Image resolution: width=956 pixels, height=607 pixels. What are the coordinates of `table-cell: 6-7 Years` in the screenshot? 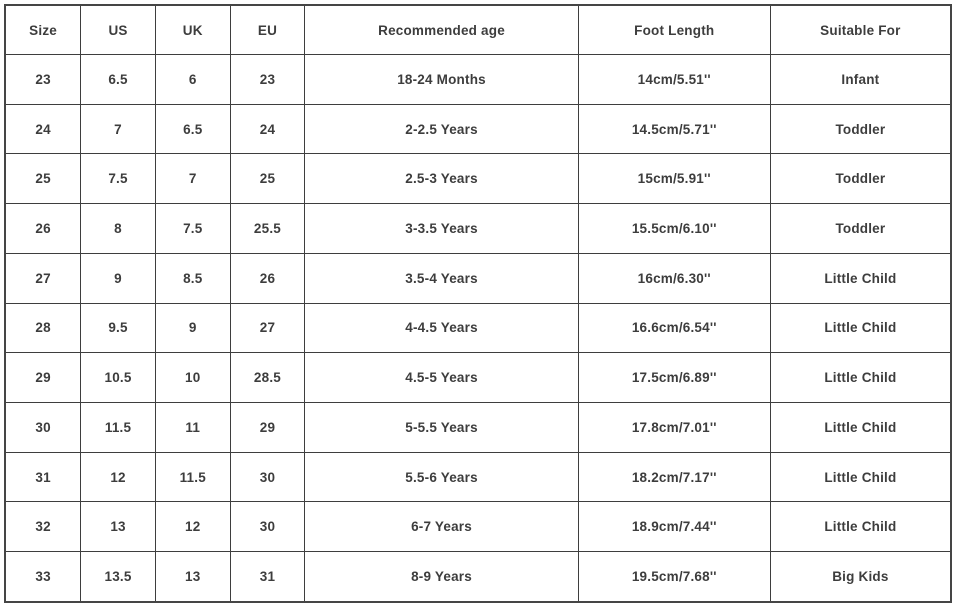 It's located at (441, 527).